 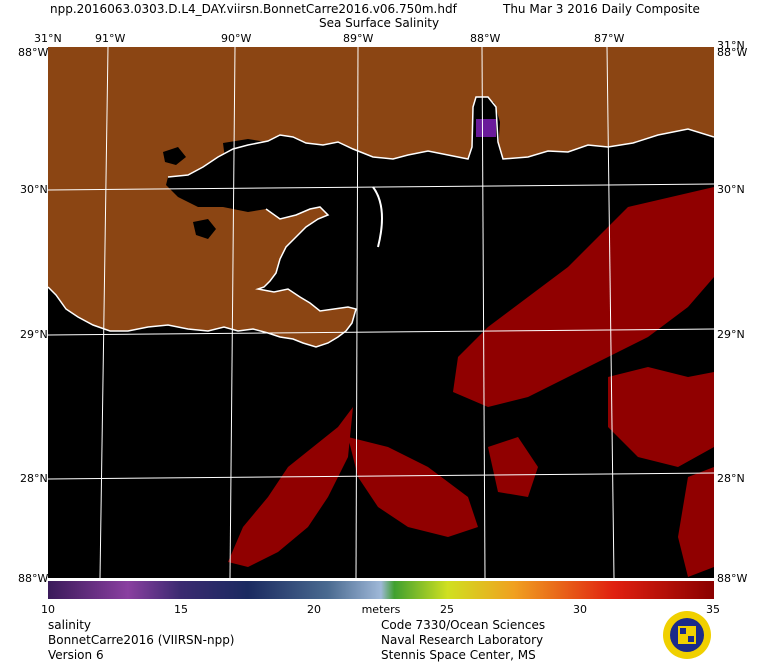 What do you see at coordinates (580, 609) in the screenshot?
I see `colorbar-tick-30: 30` at bounding box center [580, 609].